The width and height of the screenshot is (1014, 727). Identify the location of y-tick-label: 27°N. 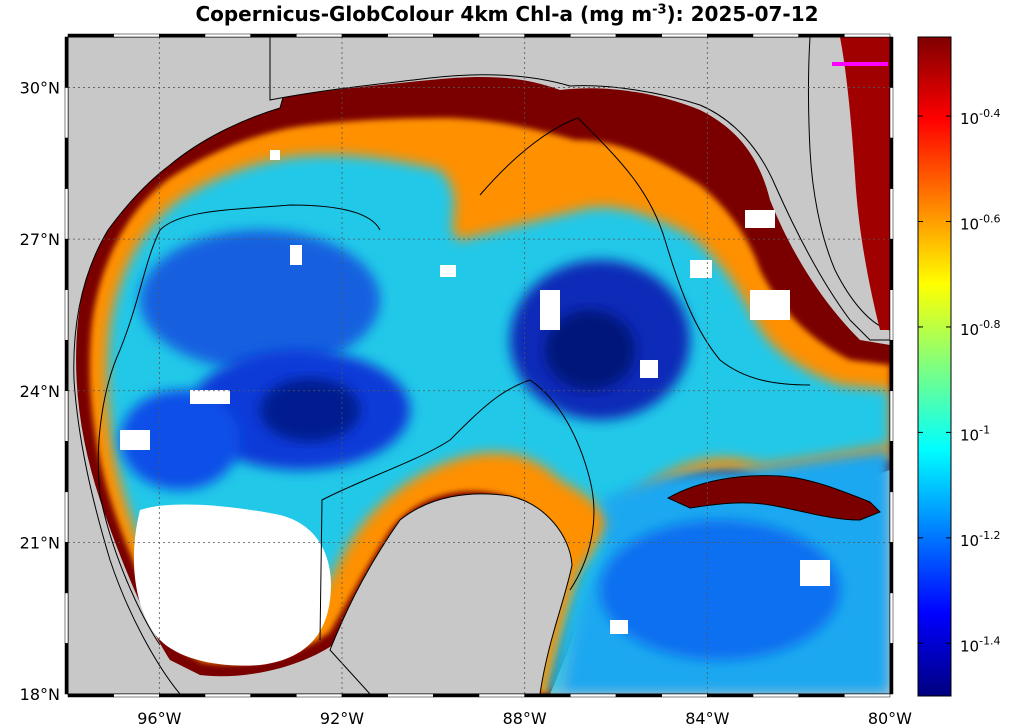
(40, 239).